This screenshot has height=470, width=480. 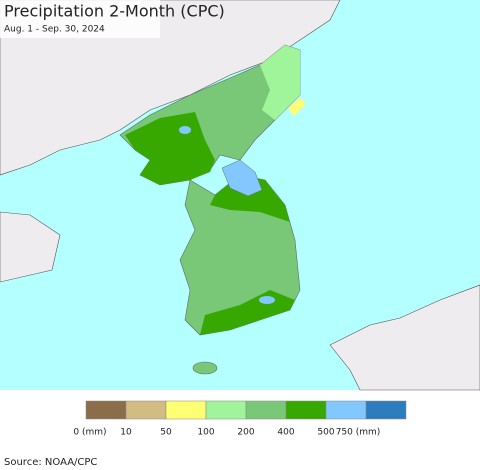 What do you see at coordinates (325, 433) in the screenshot?
I see `legend-label: 500` at bounding box center [325, 433].